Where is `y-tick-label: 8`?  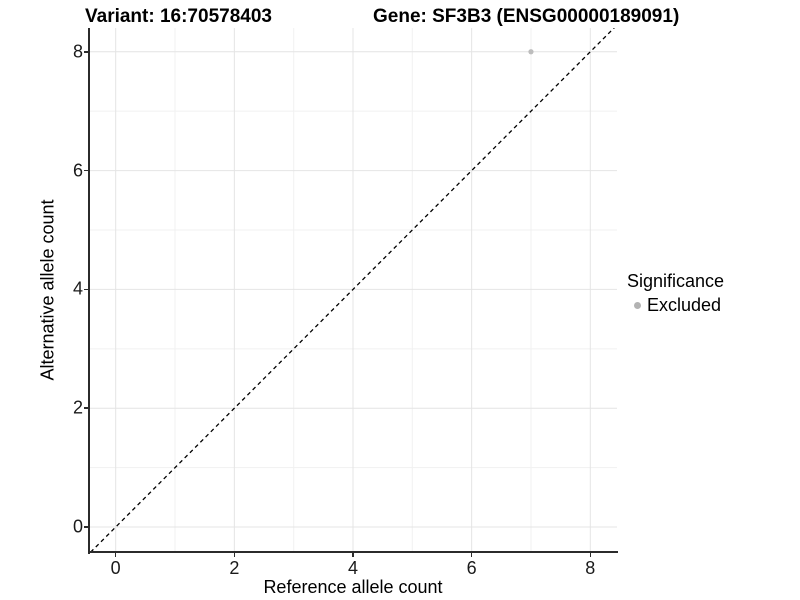 y-tick-label: 8 is located at coordinates (77, 51).